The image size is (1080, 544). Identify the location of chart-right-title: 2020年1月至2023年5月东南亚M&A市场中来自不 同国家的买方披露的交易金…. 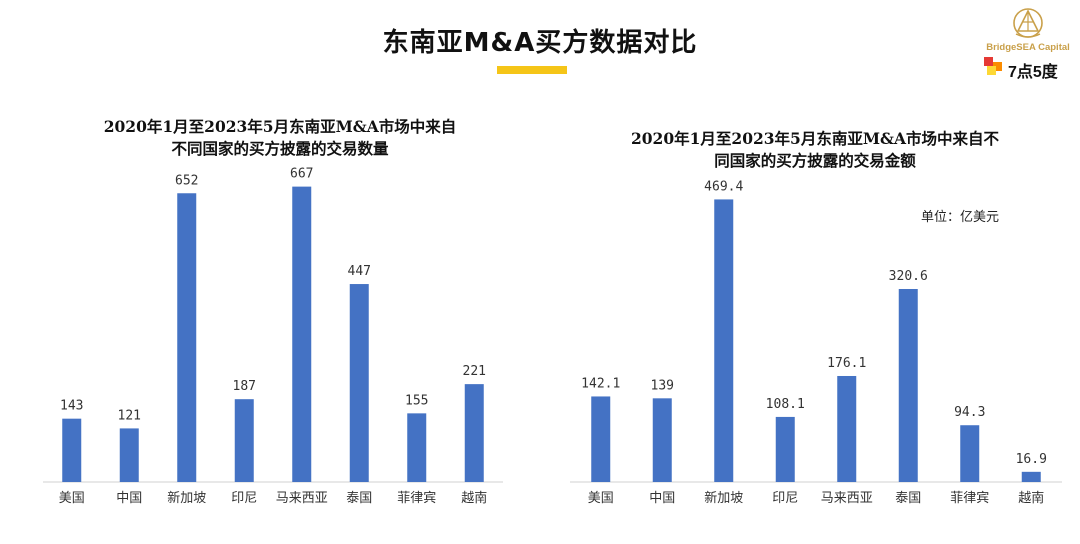
(815, 150).